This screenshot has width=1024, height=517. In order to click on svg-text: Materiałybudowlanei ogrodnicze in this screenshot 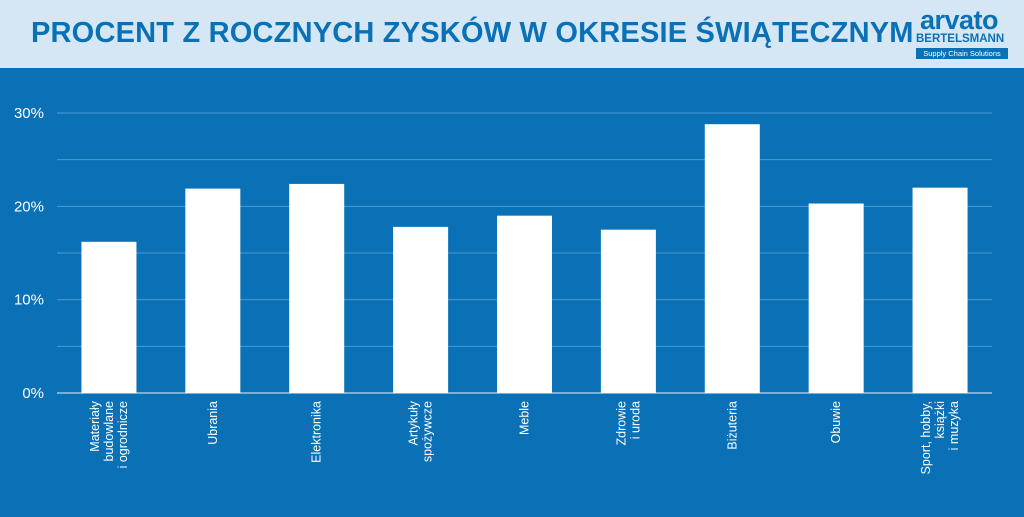, I will do `click(109, 434)`.